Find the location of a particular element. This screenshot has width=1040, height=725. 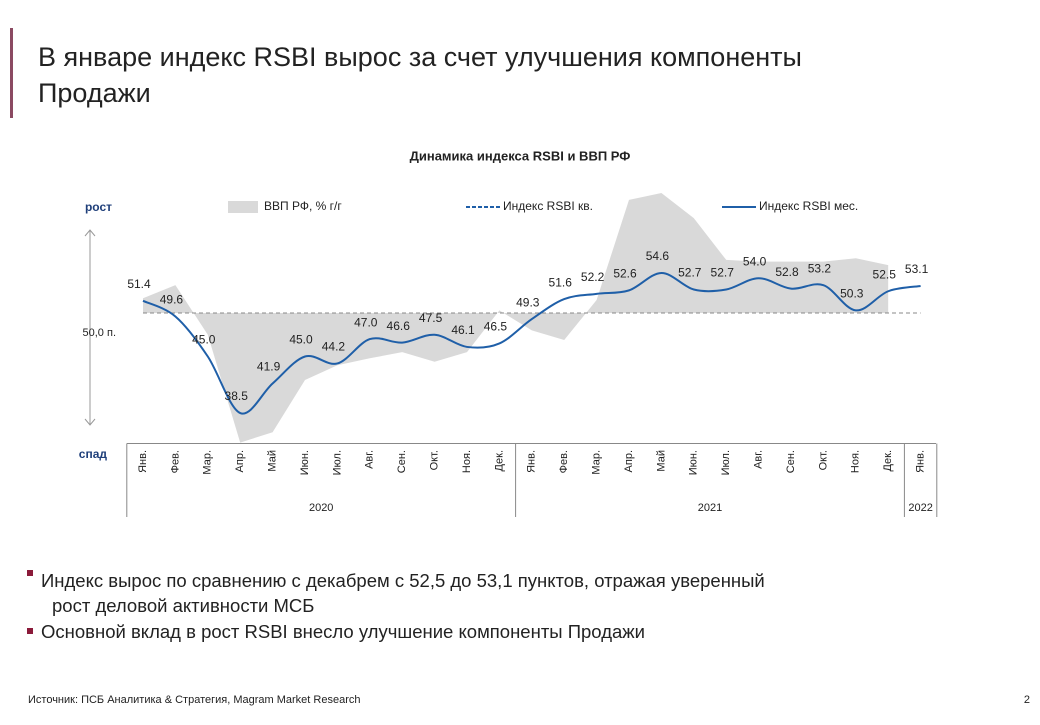

arrow-heads is located at coordinates (90, 327).